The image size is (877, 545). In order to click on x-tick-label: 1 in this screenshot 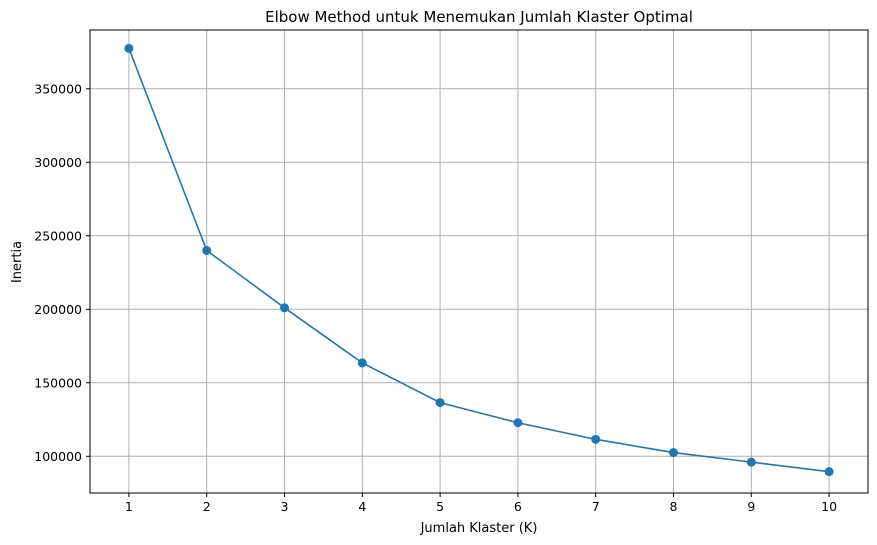, I will do `click(129, 506)`.